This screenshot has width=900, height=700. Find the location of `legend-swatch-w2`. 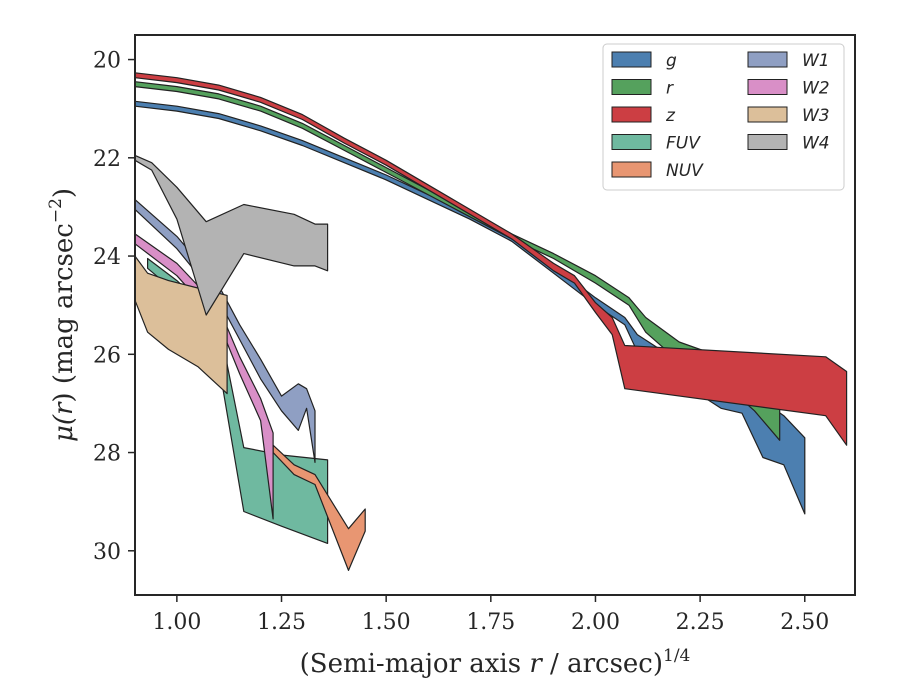

legend-swatch-w2 is located at coordinates (767, 87).